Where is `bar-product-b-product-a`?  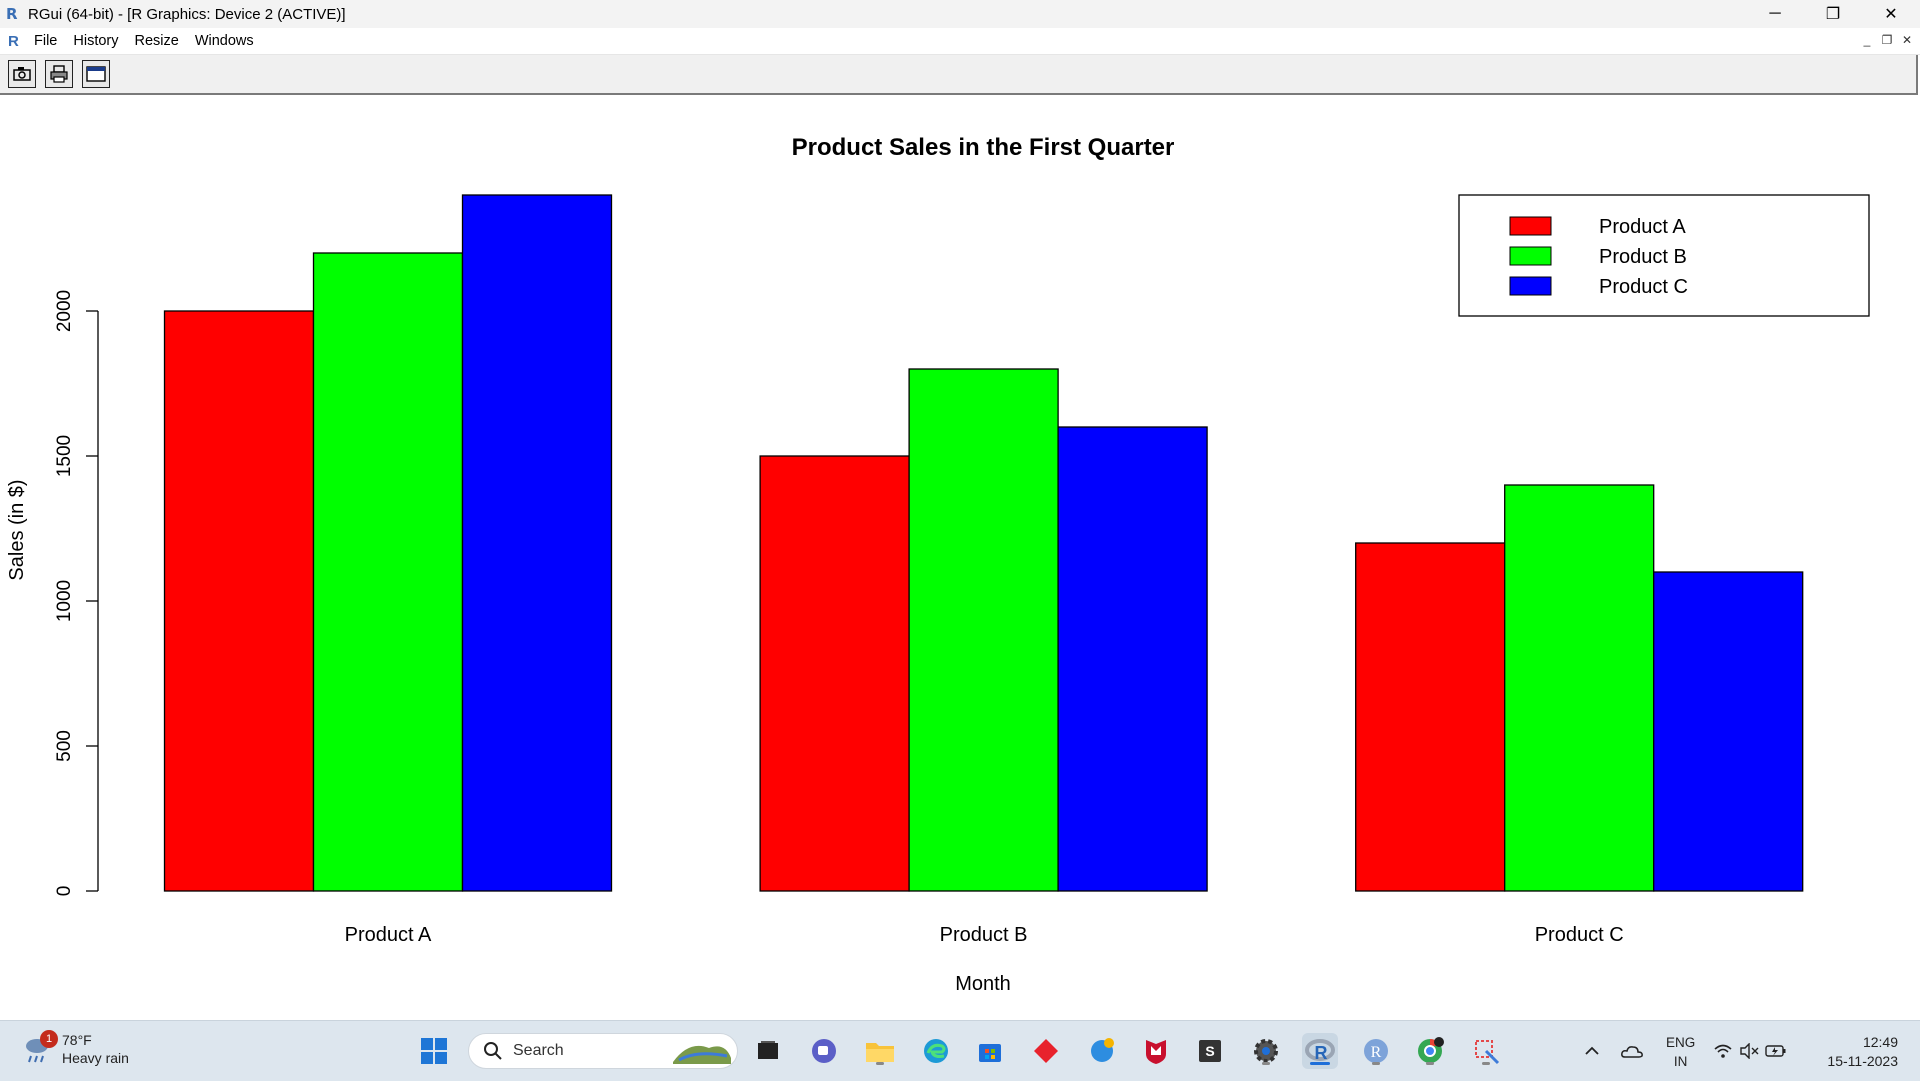 bar-product-b-product-a is located at coordinates (834, 673).